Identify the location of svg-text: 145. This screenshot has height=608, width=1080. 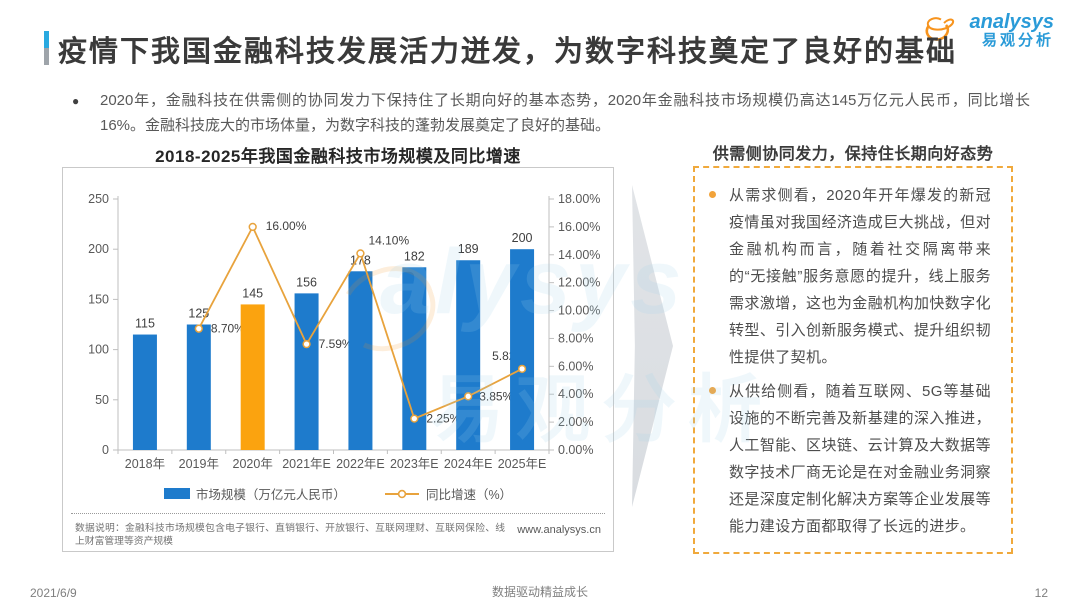
(252, 293).